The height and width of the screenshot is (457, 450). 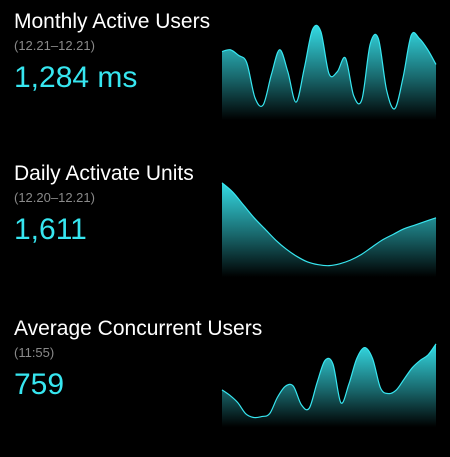 I want to click on daily-activate-units-sparkline, so click(x=329, y=229).